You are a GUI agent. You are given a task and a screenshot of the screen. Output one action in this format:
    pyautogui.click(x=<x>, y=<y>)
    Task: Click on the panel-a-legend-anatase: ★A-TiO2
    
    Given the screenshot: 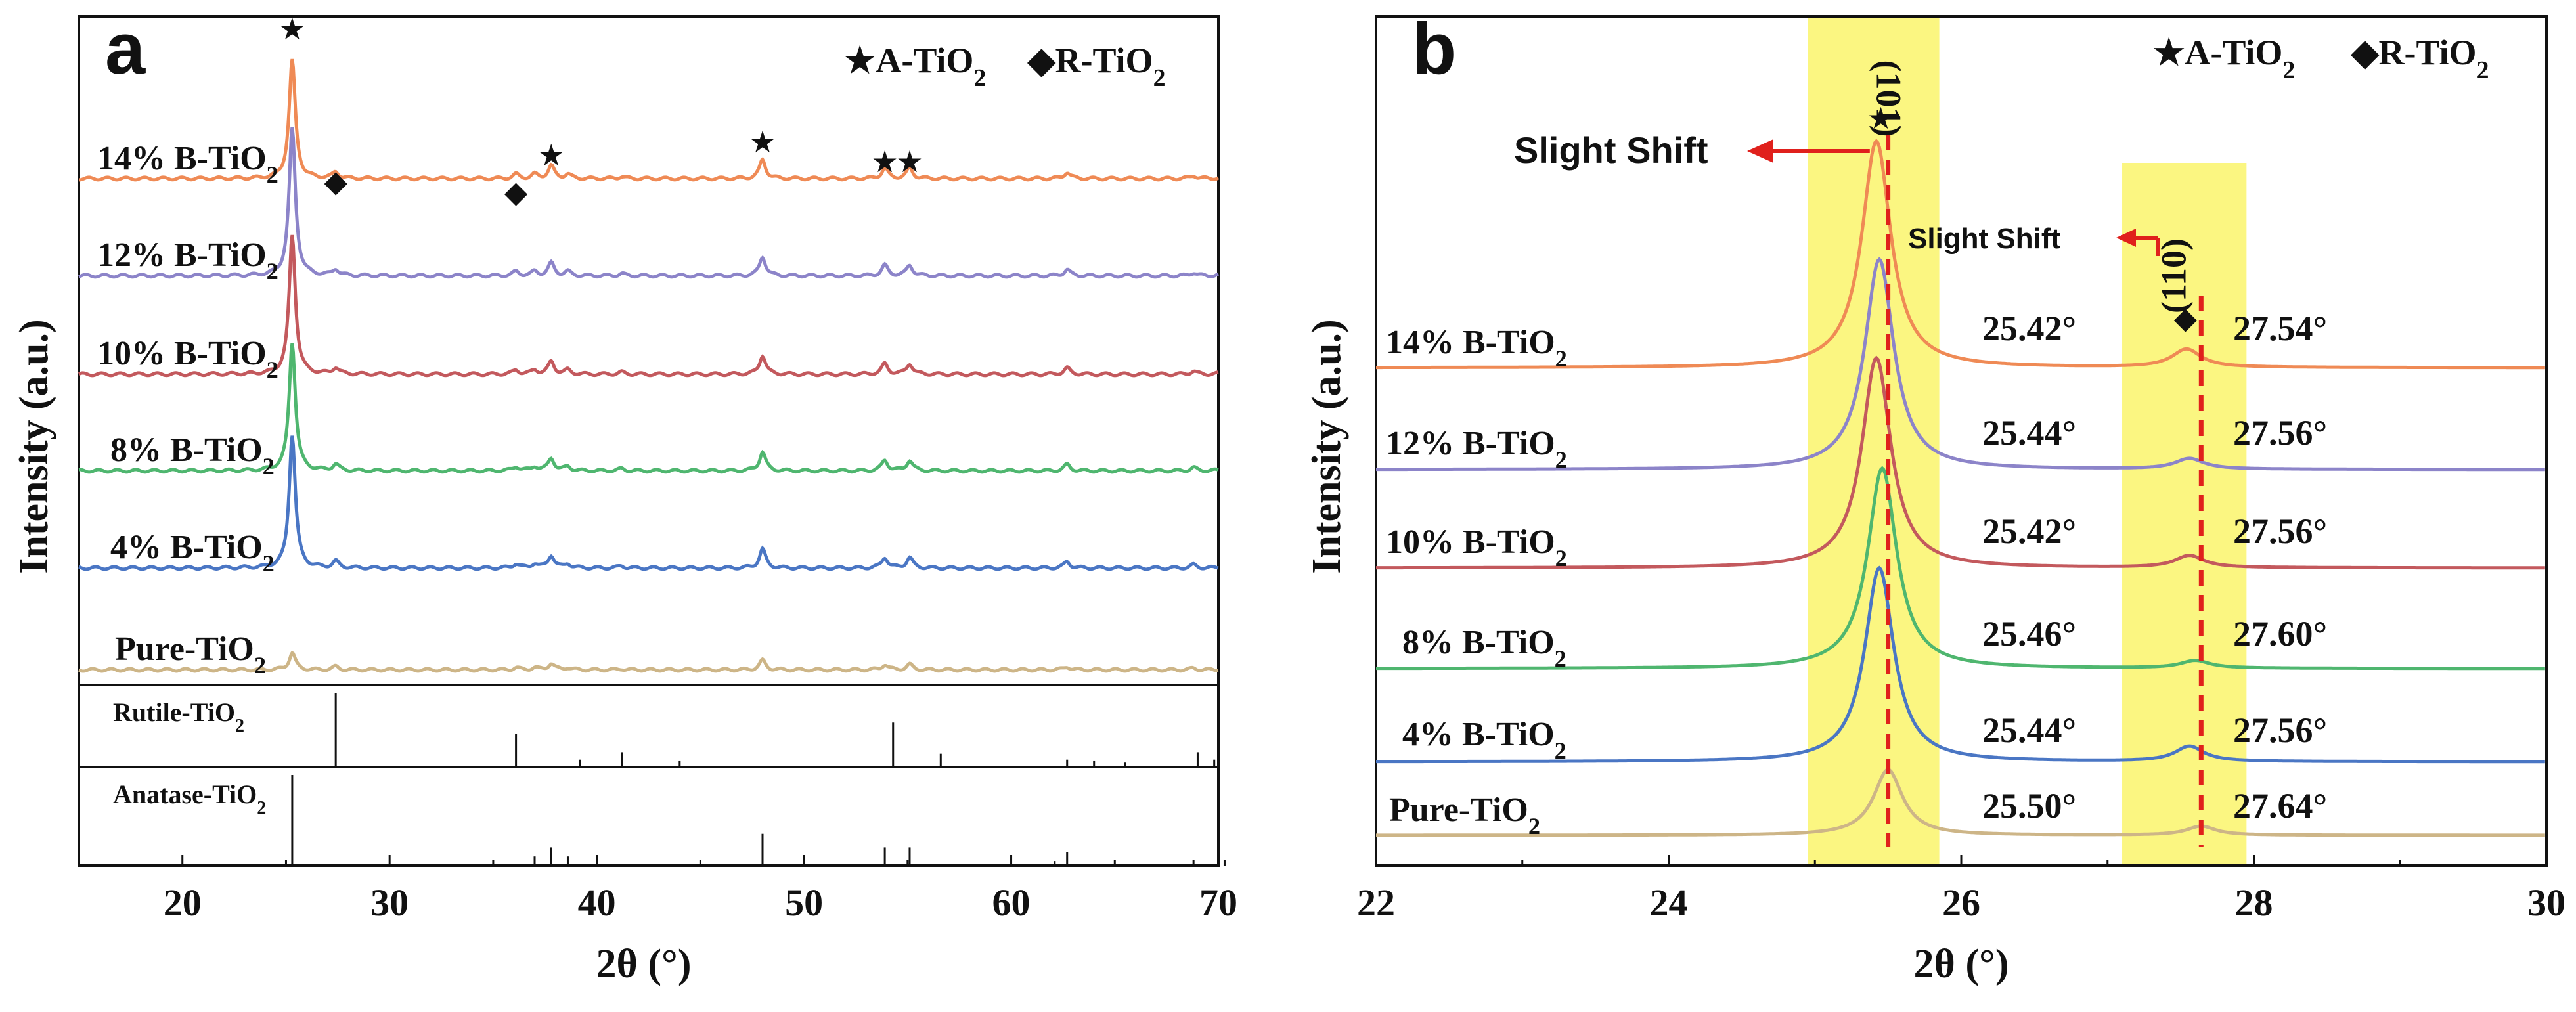 What is the action you would take?
    pyautogui.click(x=915, y=66)
    